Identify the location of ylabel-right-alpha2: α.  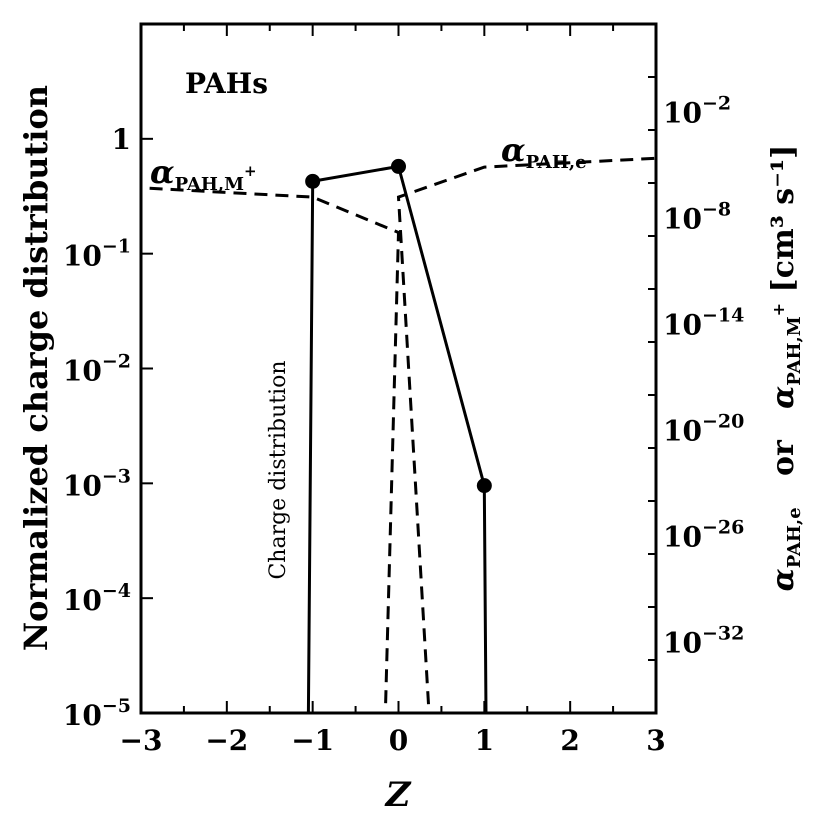
(783, 397).